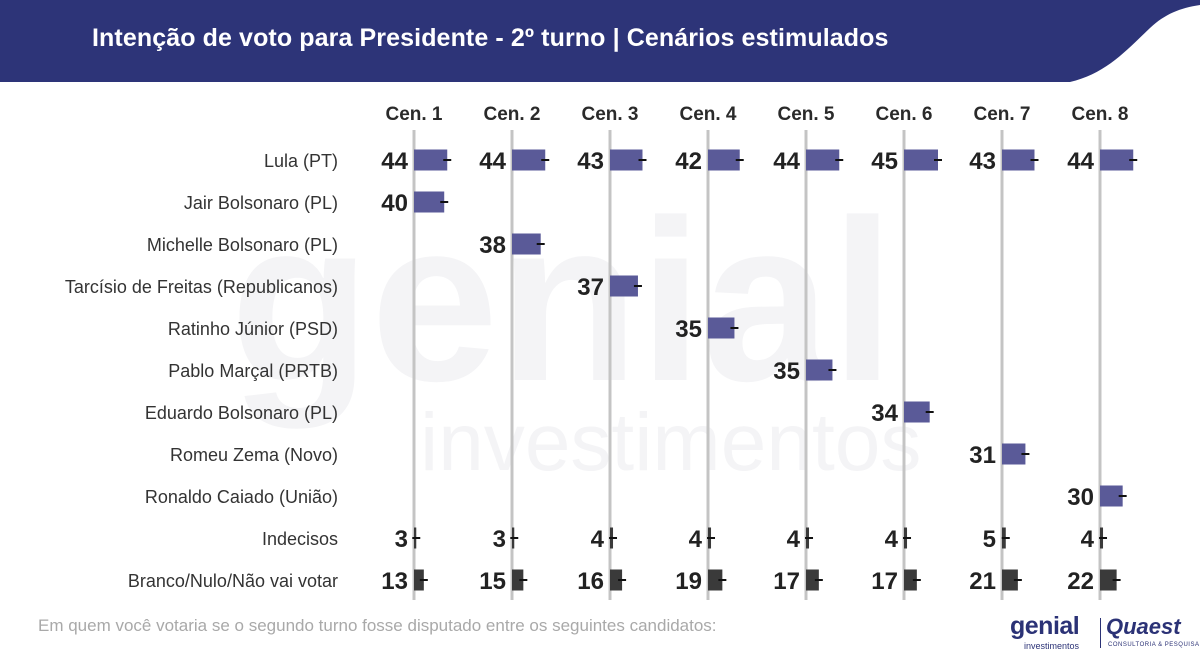  I want to click on row-label: Branco/Nulo/Não vai votar, so click(233, 581).